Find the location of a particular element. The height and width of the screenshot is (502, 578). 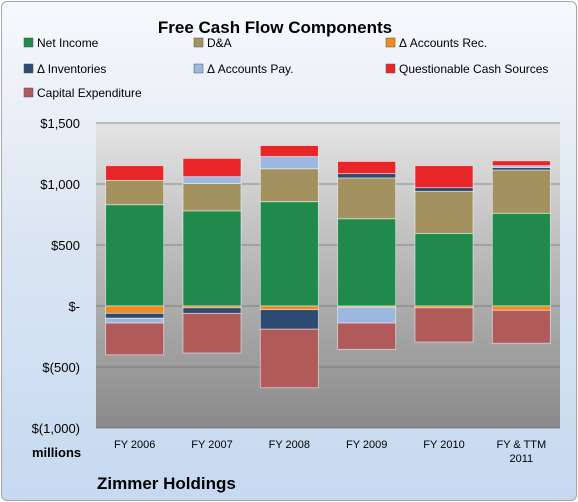

legend-swatch-accounts-pay is located at coordinates (198, 68).